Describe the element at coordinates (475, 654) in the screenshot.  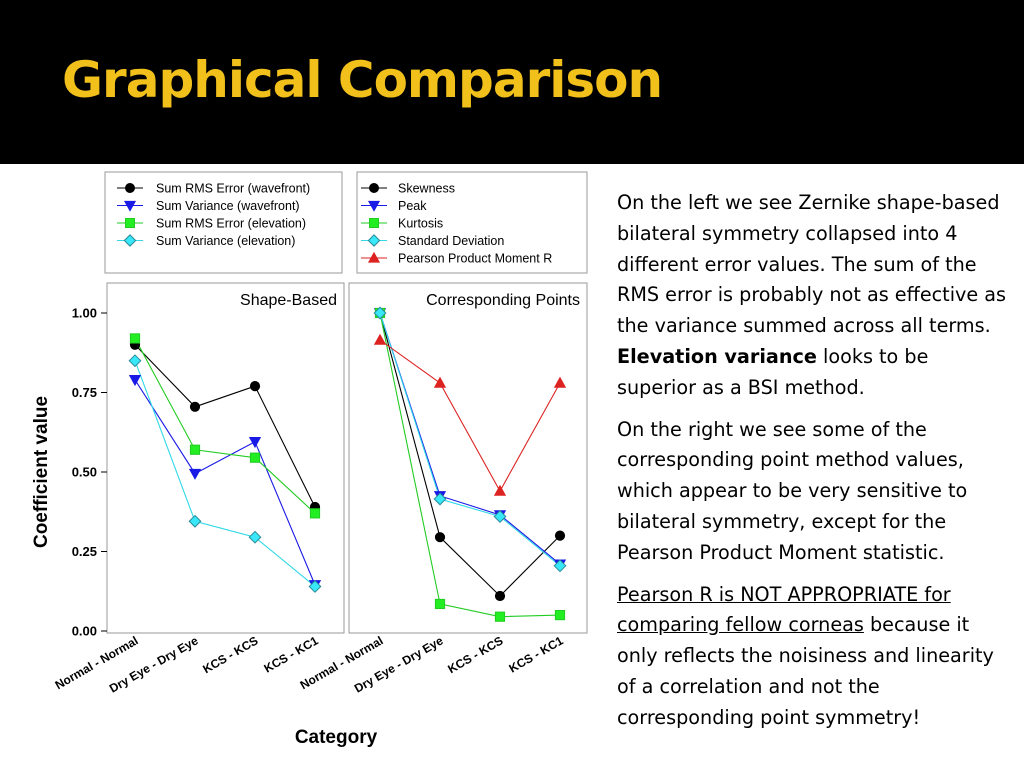
I see `x-tick-label-2-3: KCS - KCS` at that location.